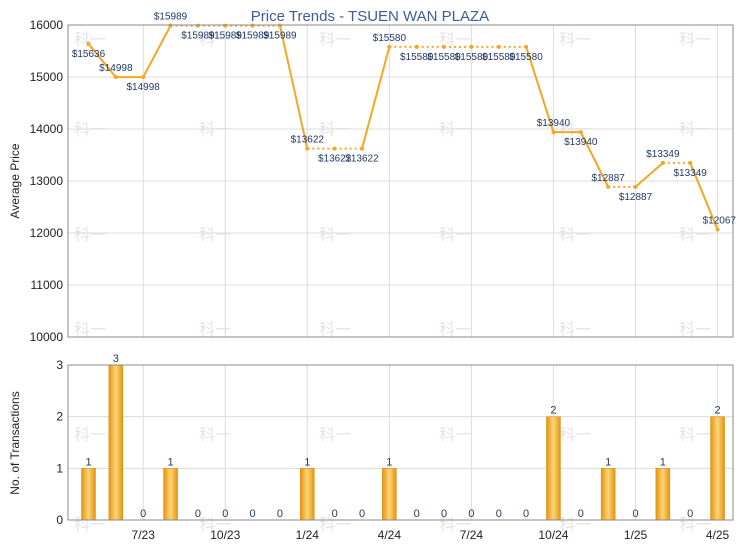  I want to click on transaction-count-label: 2, so click(717, 411).